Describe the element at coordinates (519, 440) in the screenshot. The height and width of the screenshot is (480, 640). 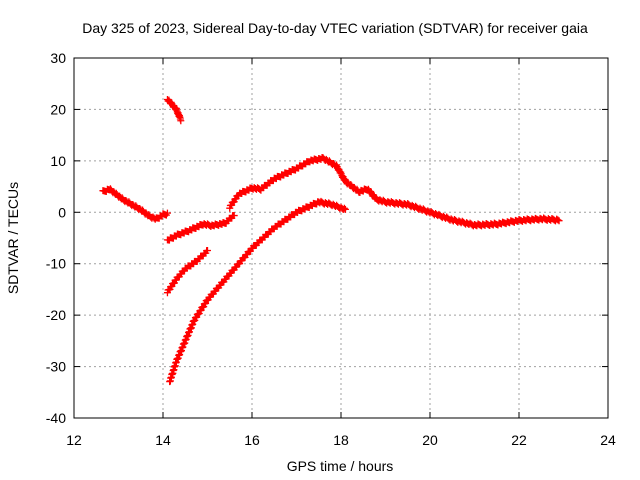
I see `x-tick-label: 22` at that location.